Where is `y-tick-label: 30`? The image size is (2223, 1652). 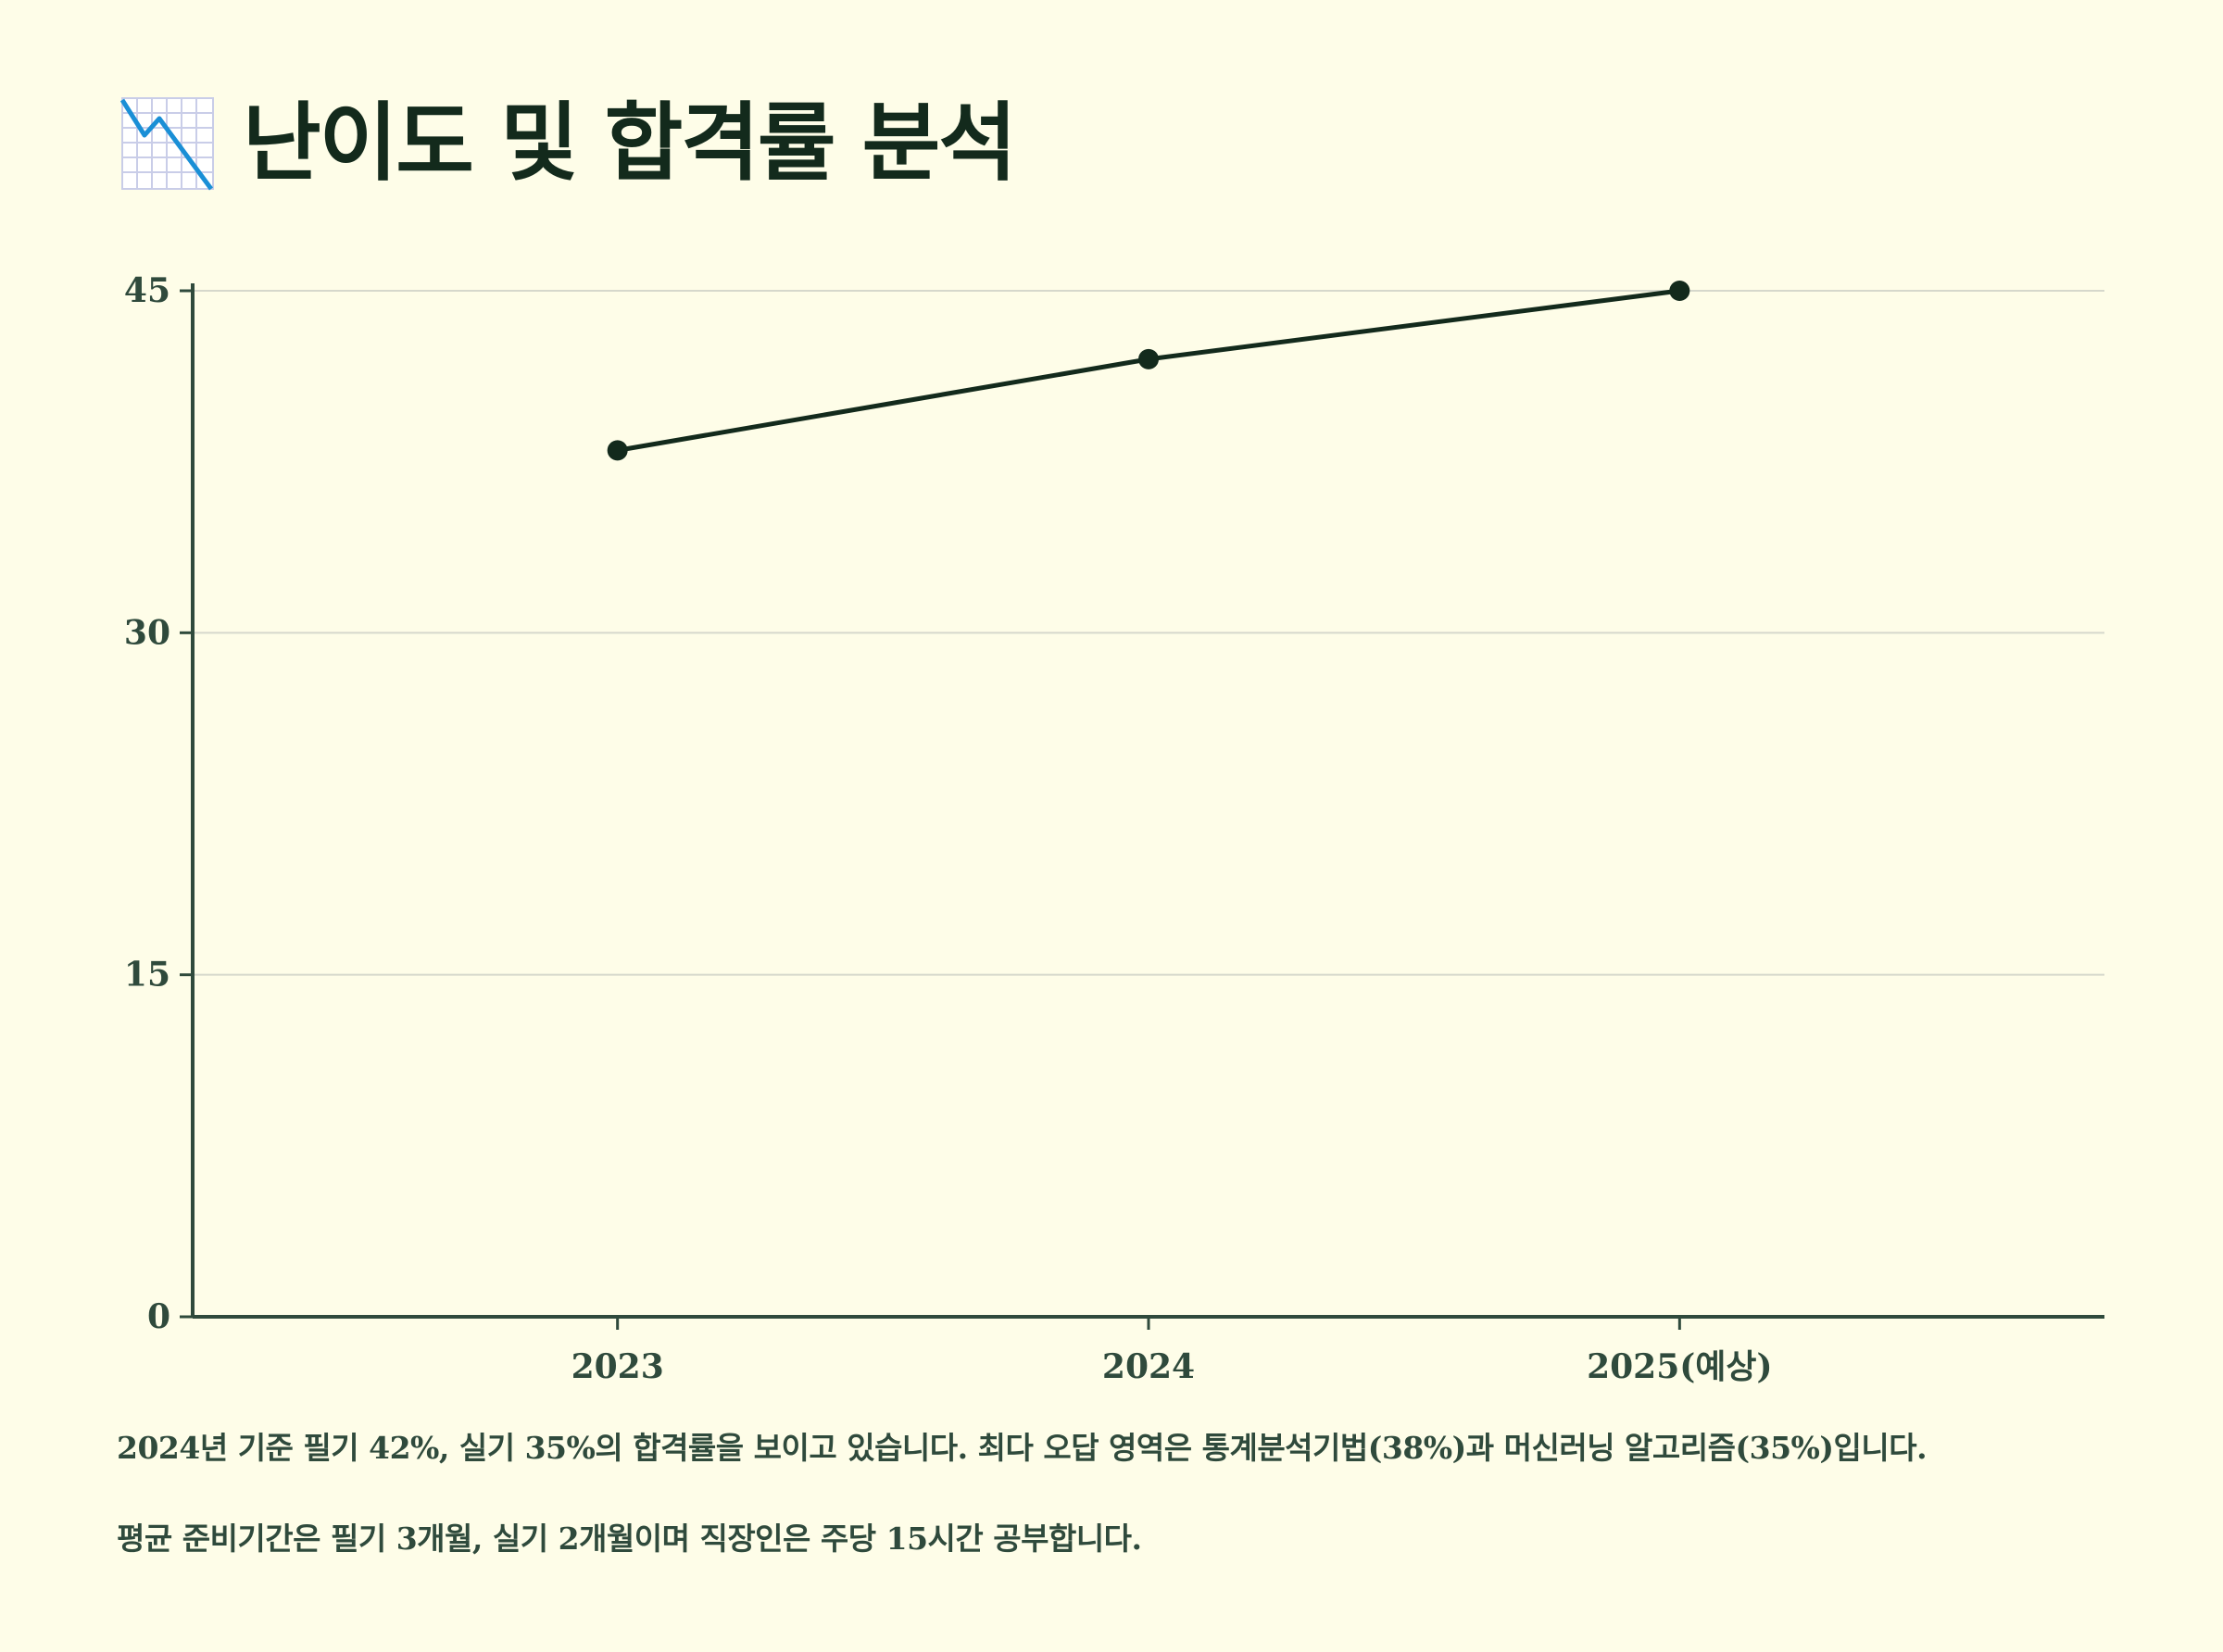 y-tick-label: 30 is located at coordinates (147, 632).